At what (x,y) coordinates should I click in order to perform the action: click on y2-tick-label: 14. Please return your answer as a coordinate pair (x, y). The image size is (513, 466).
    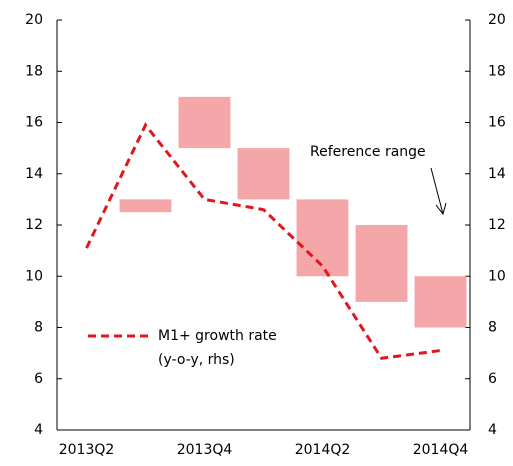
    Looking at the image, I should click on (497, 174).